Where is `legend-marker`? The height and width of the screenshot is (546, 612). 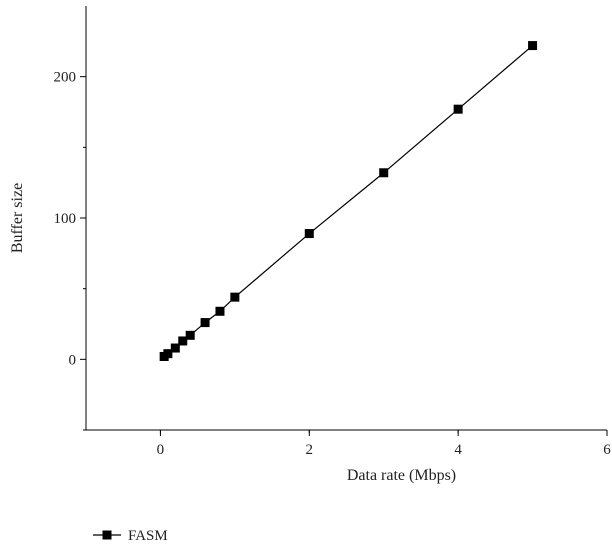 legend-marker is located at coordinates (107, 535).